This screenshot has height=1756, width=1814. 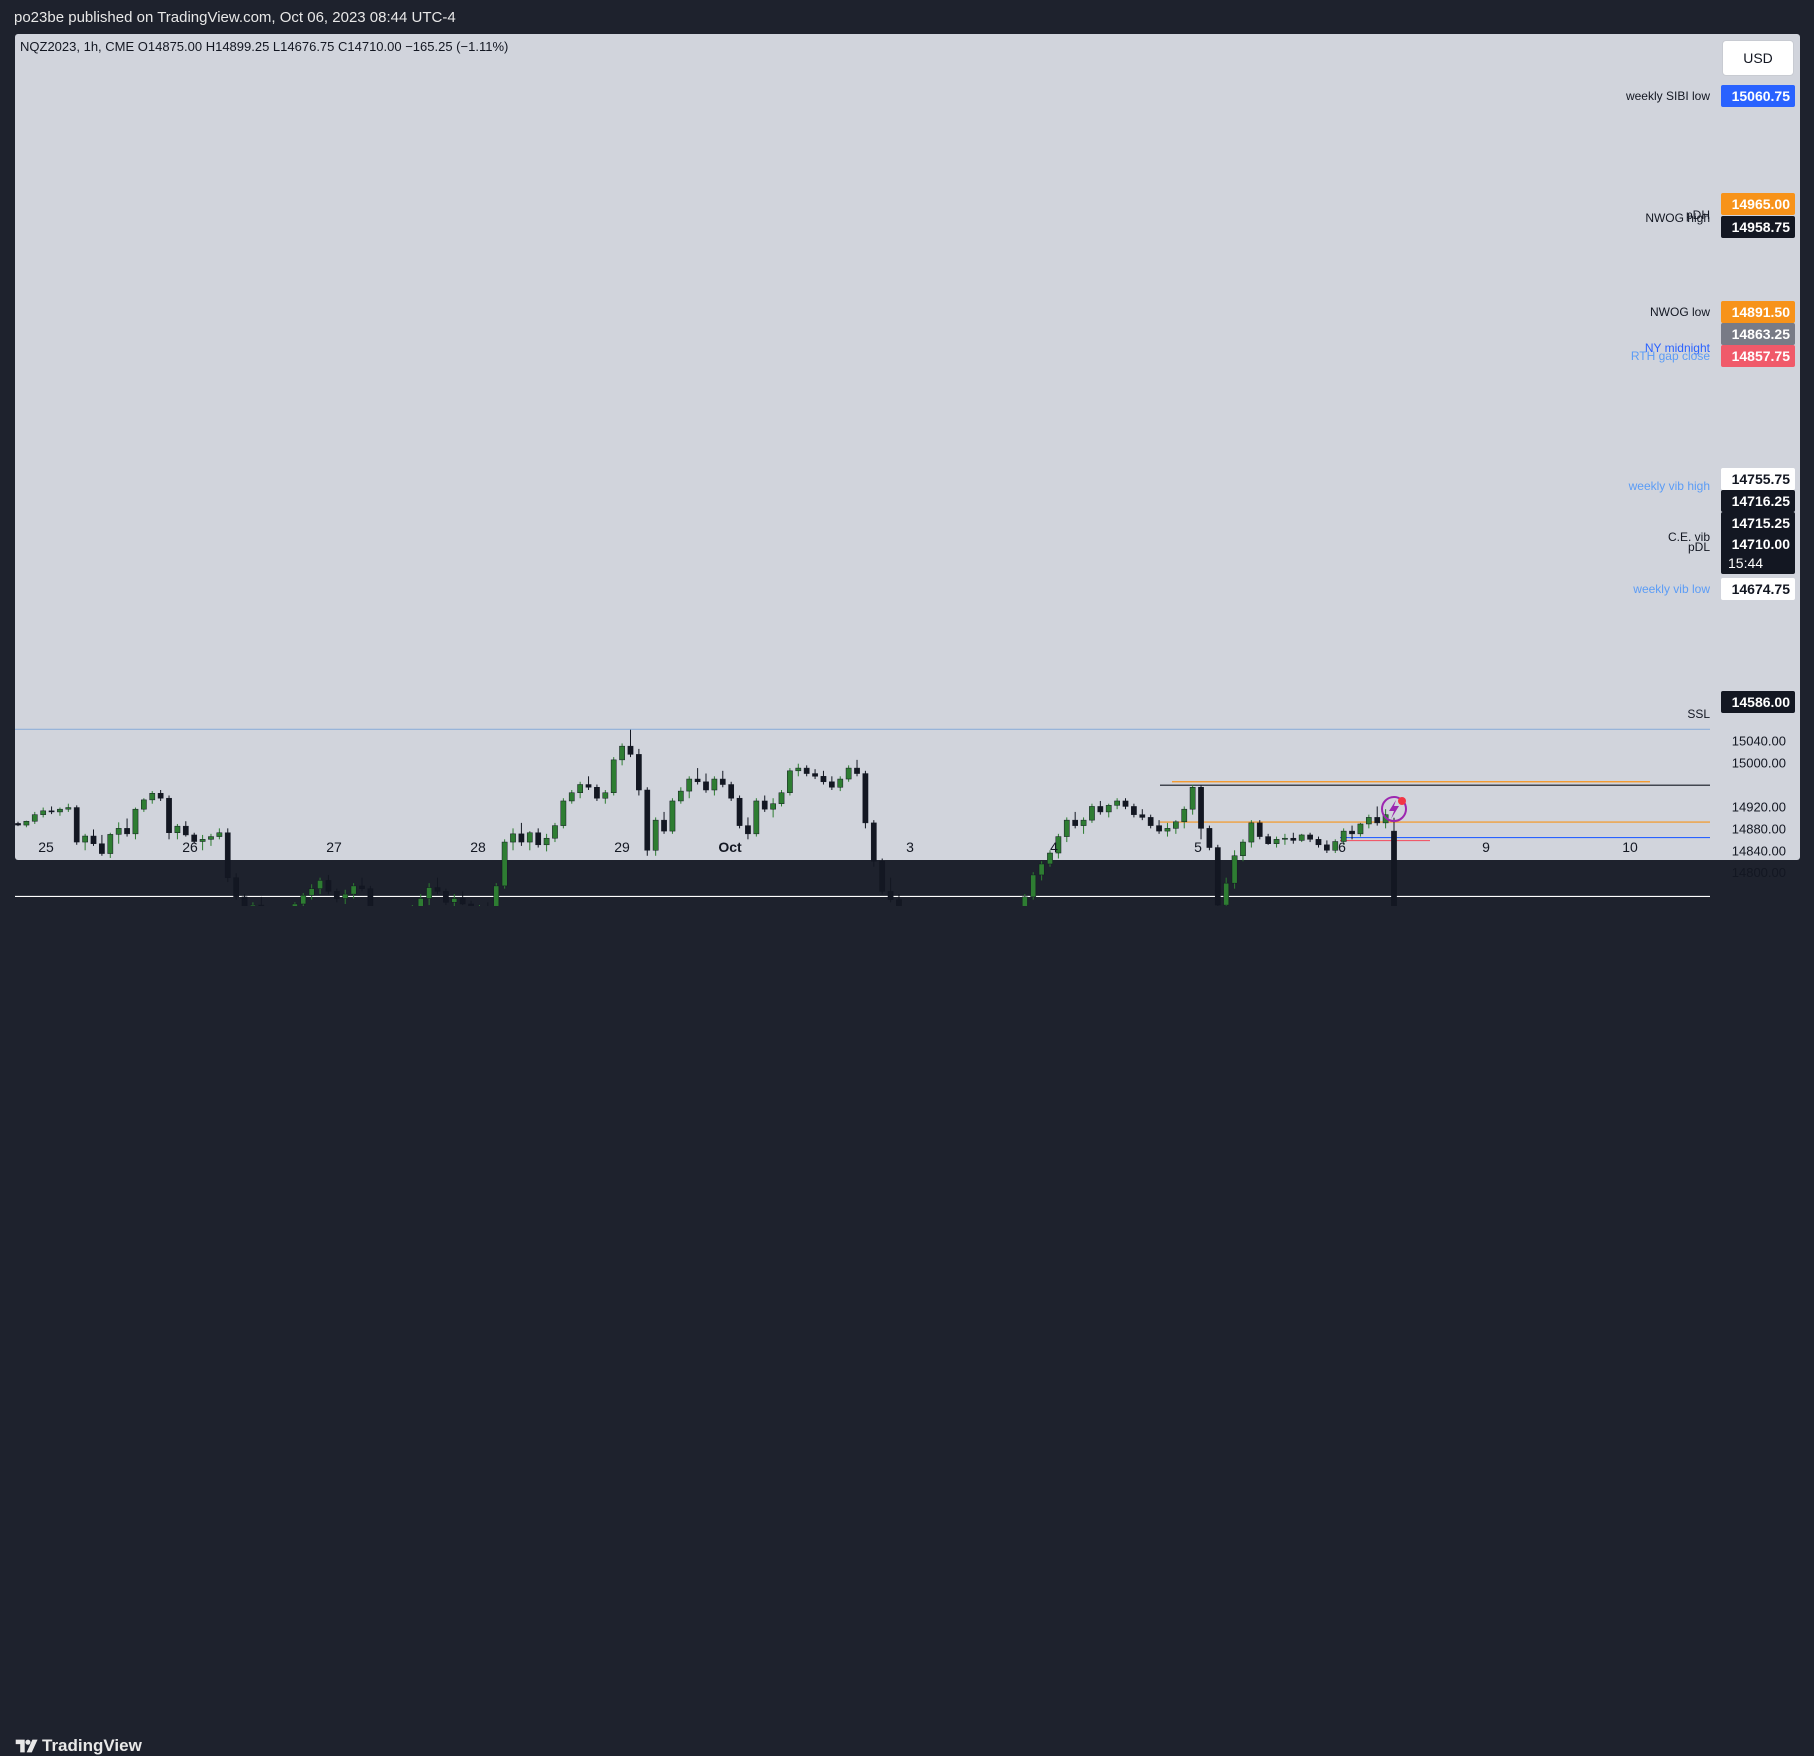 I want to click on price-badge-label: 14755.75, so click(x=1761, y=479).